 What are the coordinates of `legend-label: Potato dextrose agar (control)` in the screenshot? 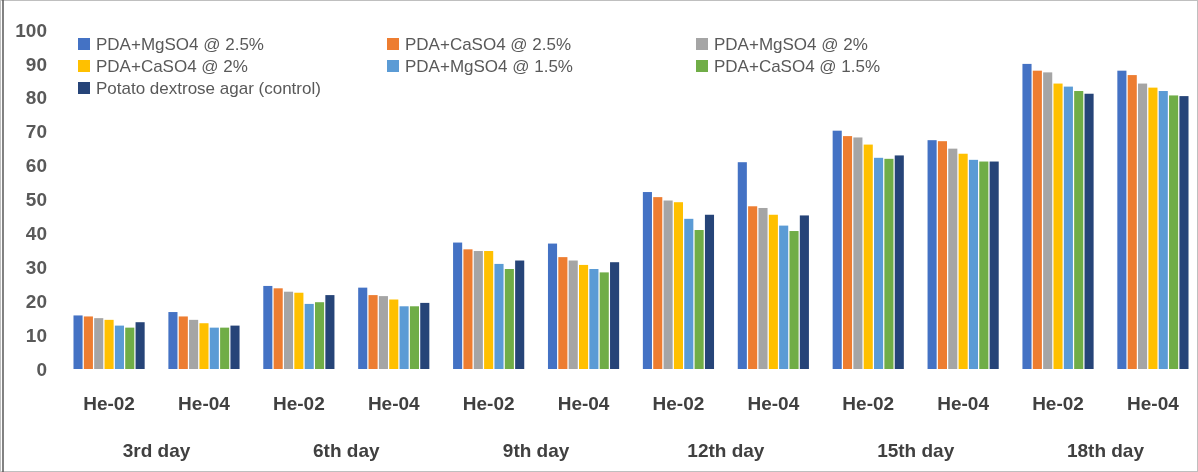 It's located at (208, 88).